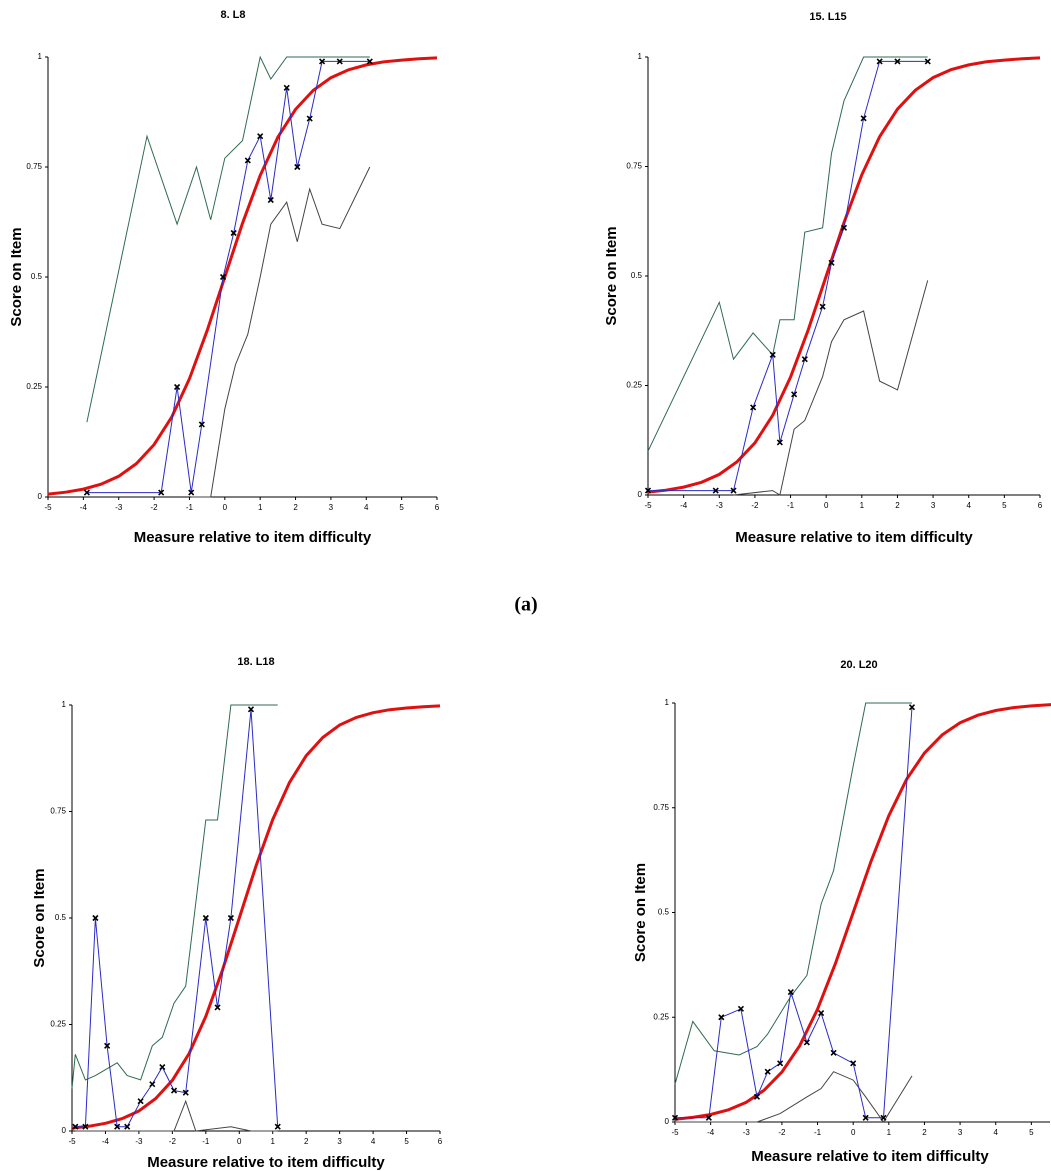 The width and height of the screenshot is (1051, 1171). What do you see at coordinates (858, 665) in the screenshot?
I see `chart-title: 20. L20` at bounding box center [858, 665].